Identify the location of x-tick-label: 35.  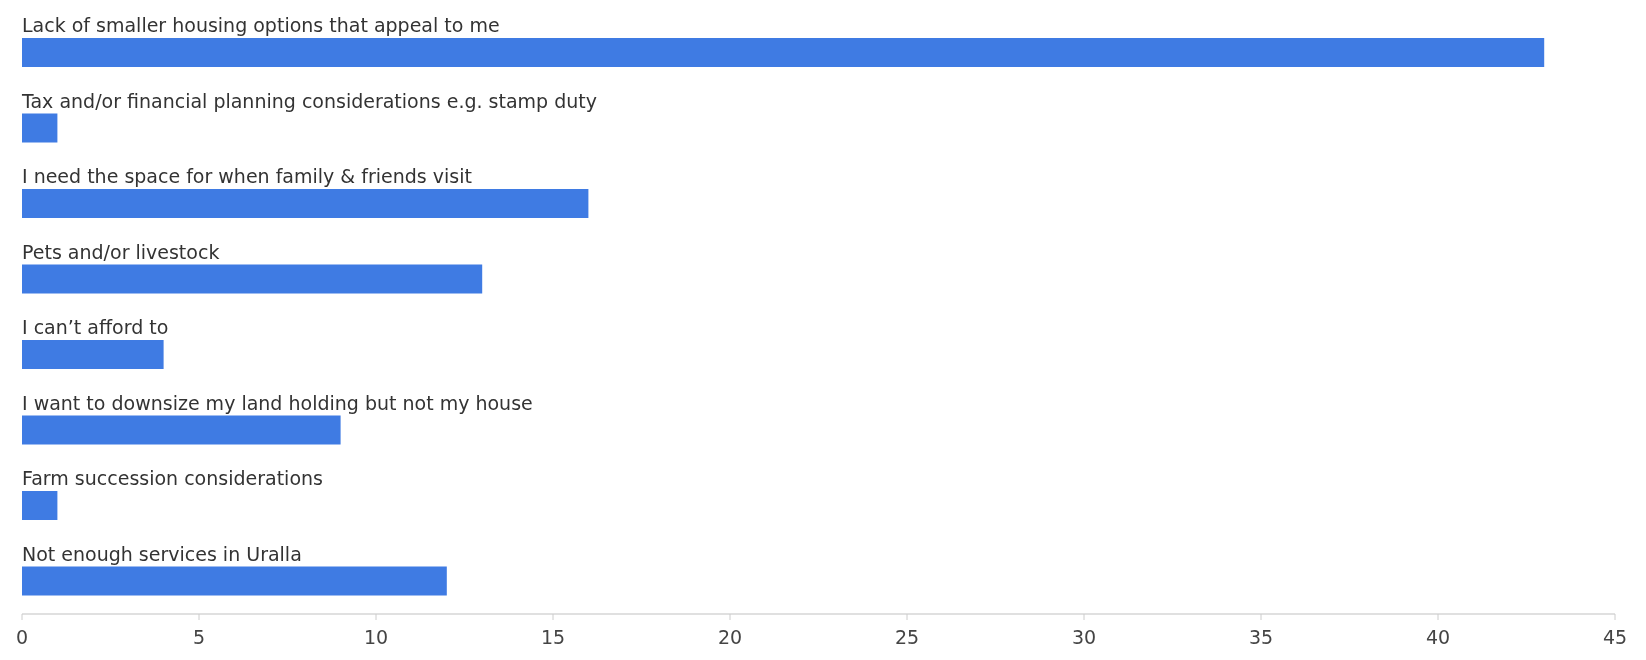
(1261, 637).